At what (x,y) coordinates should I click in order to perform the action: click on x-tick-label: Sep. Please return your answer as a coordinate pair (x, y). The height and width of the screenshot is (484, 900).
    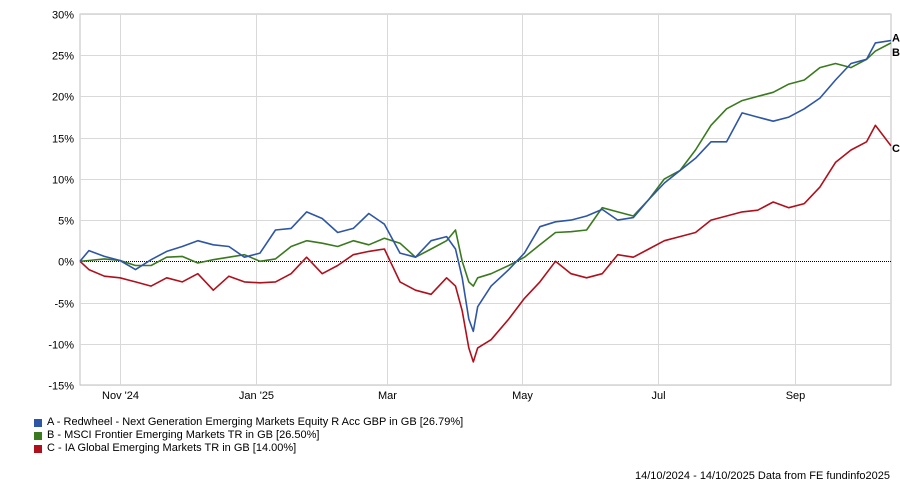
    Looking at the image, I should click on (796, 396).